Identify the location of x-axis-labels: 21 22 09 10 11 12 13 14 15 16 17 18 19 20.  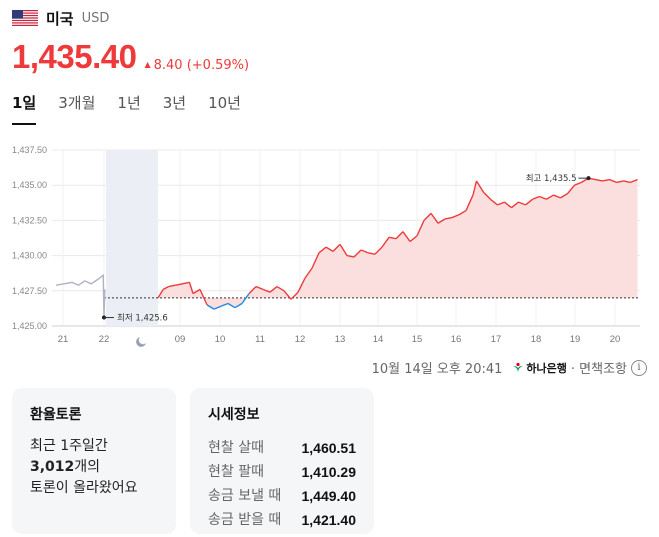
(339, 340).